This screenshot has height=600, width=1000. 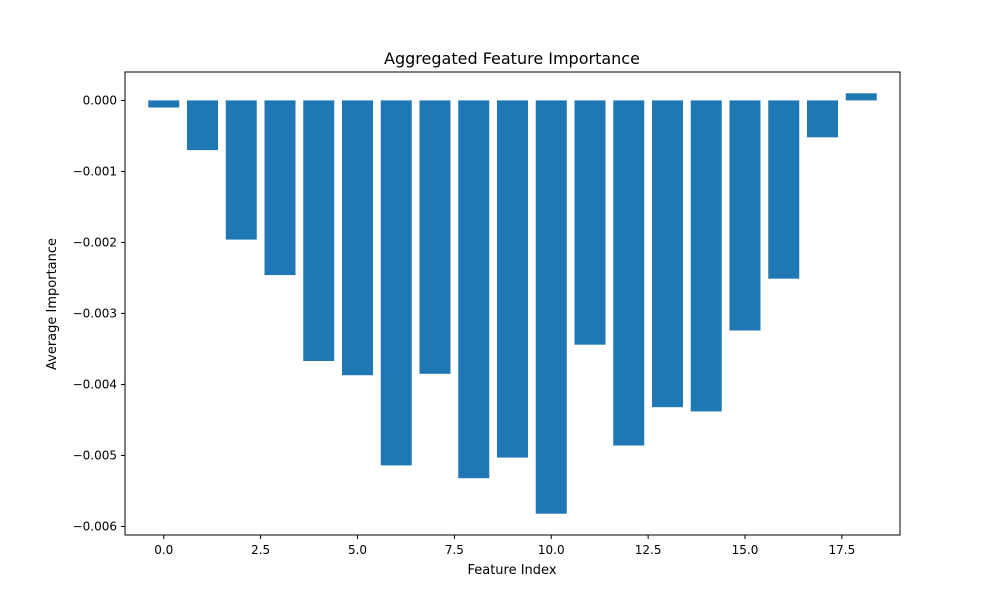 I want to click on x-tick-label: 7.5, so click(x=454, y=550).